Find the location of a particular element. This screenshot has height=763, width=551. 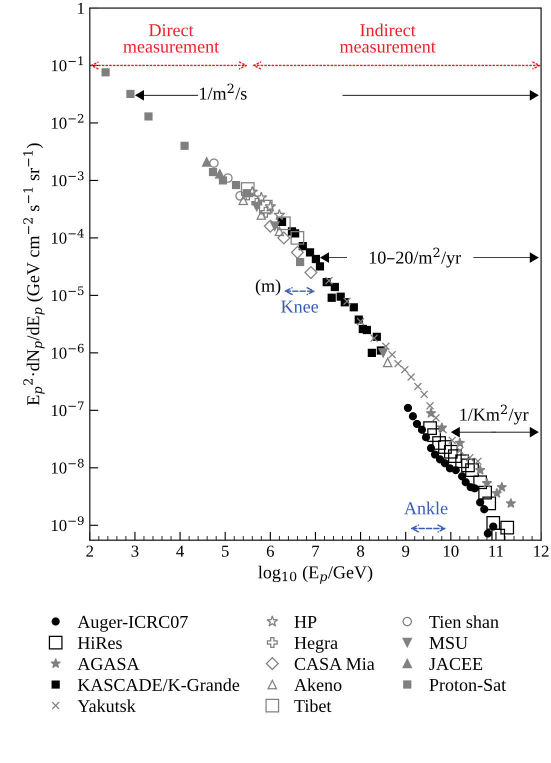

y-tick-label: 10$^{−9}$ is located at coordinates (68, 524).